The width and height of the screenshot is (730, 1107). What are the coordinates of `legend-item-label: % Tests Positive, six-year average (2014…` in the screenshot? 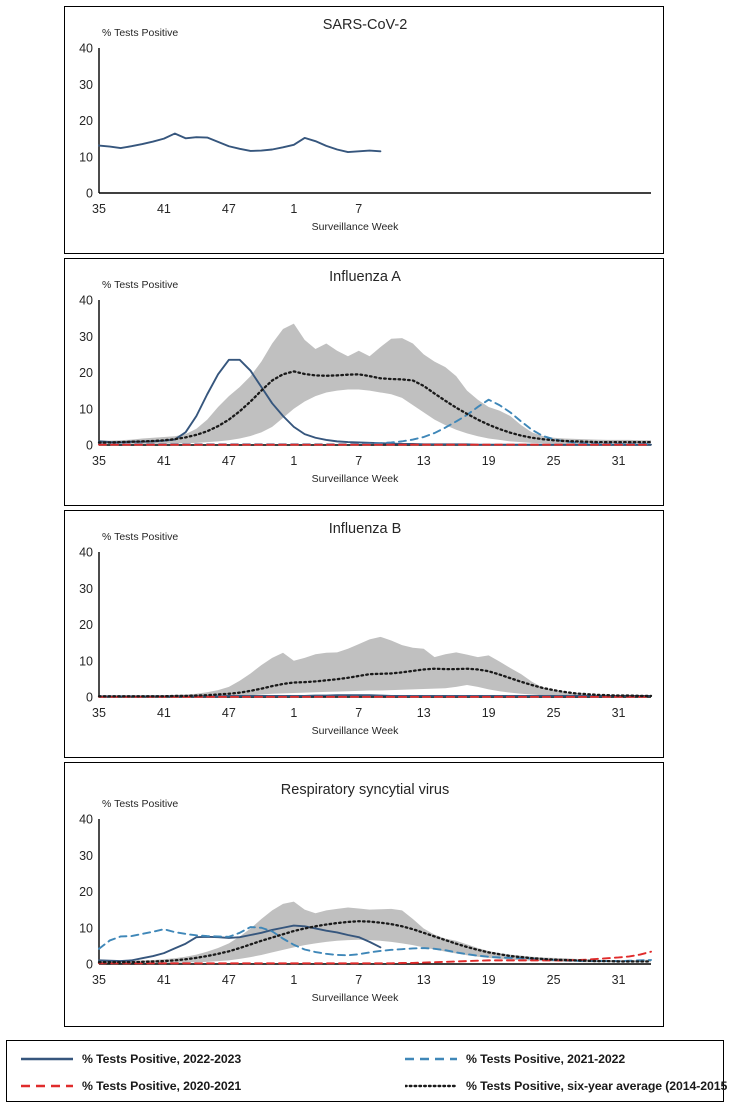 It's located at (598, 1086).